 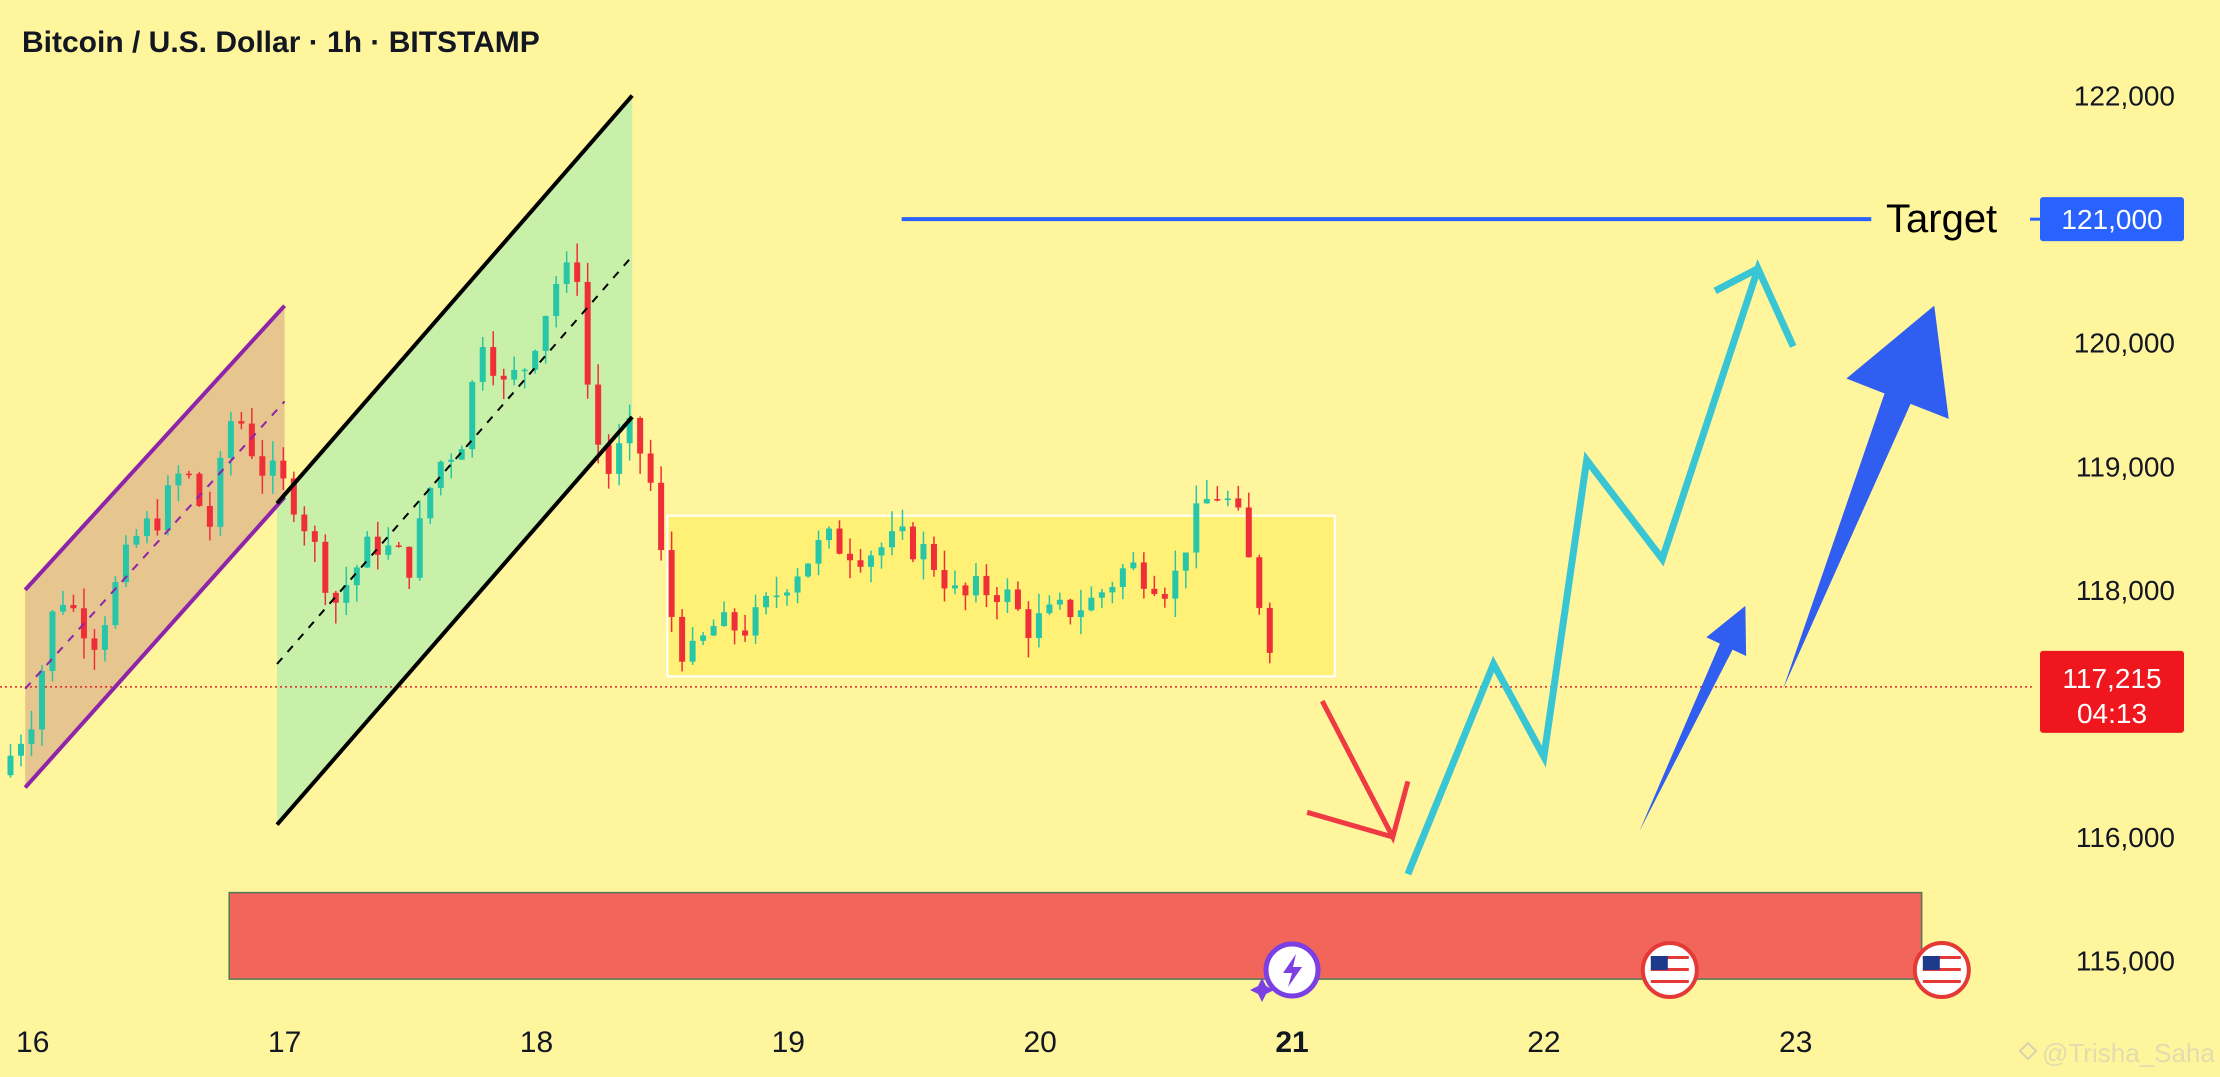 What do you see at coordinates (2112, 219) in the screenshot?
I see `target-price-badge: 121,000` at bounding box center [2112, 219].